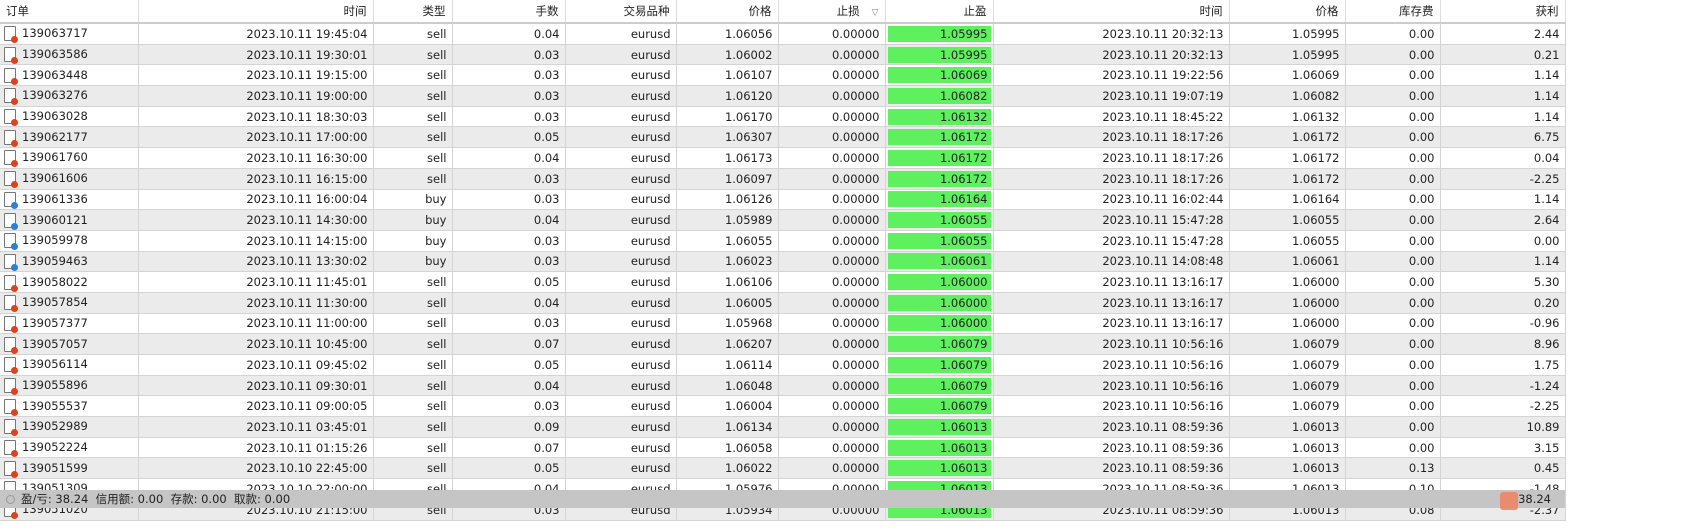  Describe the element at coordinates (509, 137) in the screenshot. I see `cell-lots: 0.05` at that location.